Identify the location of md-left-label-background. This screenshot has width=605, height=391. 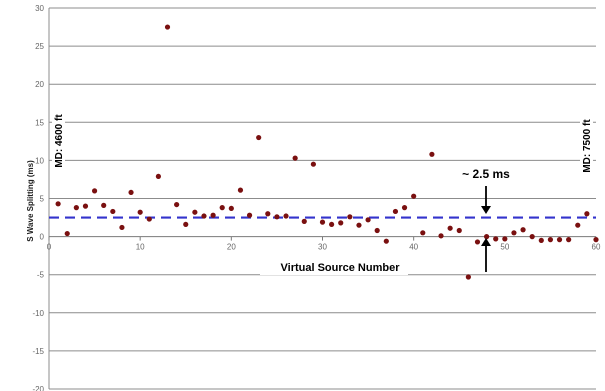
(58, 141).